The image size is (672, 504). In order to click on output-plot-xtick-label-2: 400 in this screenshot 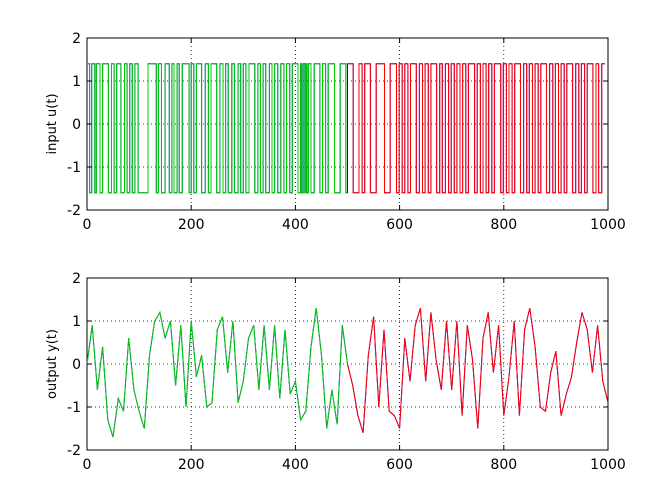, I will do `click(295, 465)`.